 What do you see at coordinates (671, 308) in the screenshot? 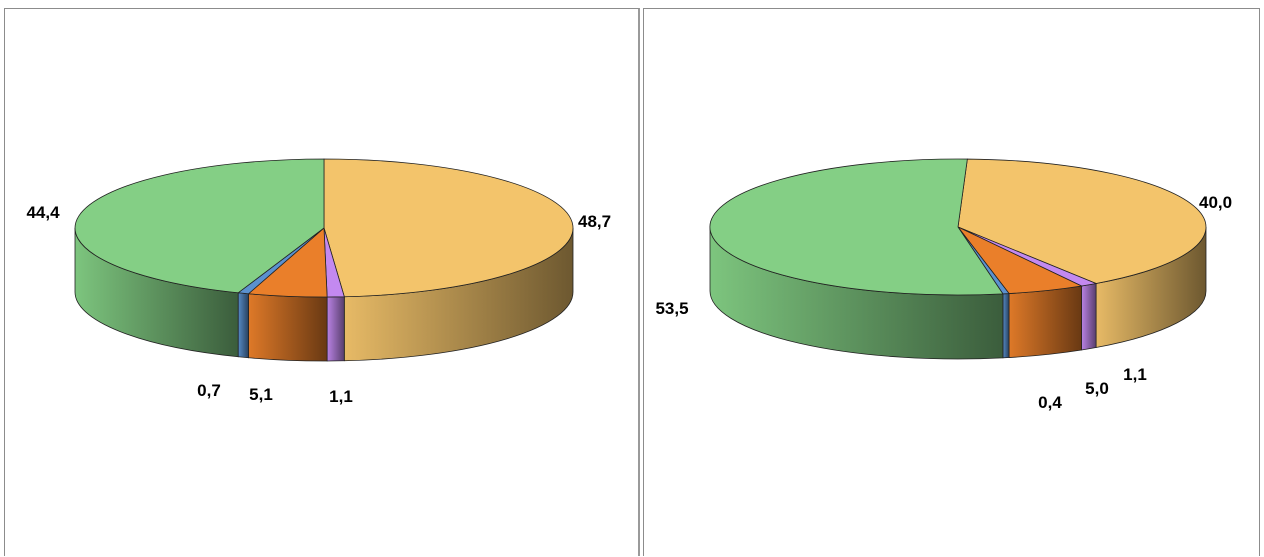
I see `data-label-4: 53,5` at bounding box center [671, 308].